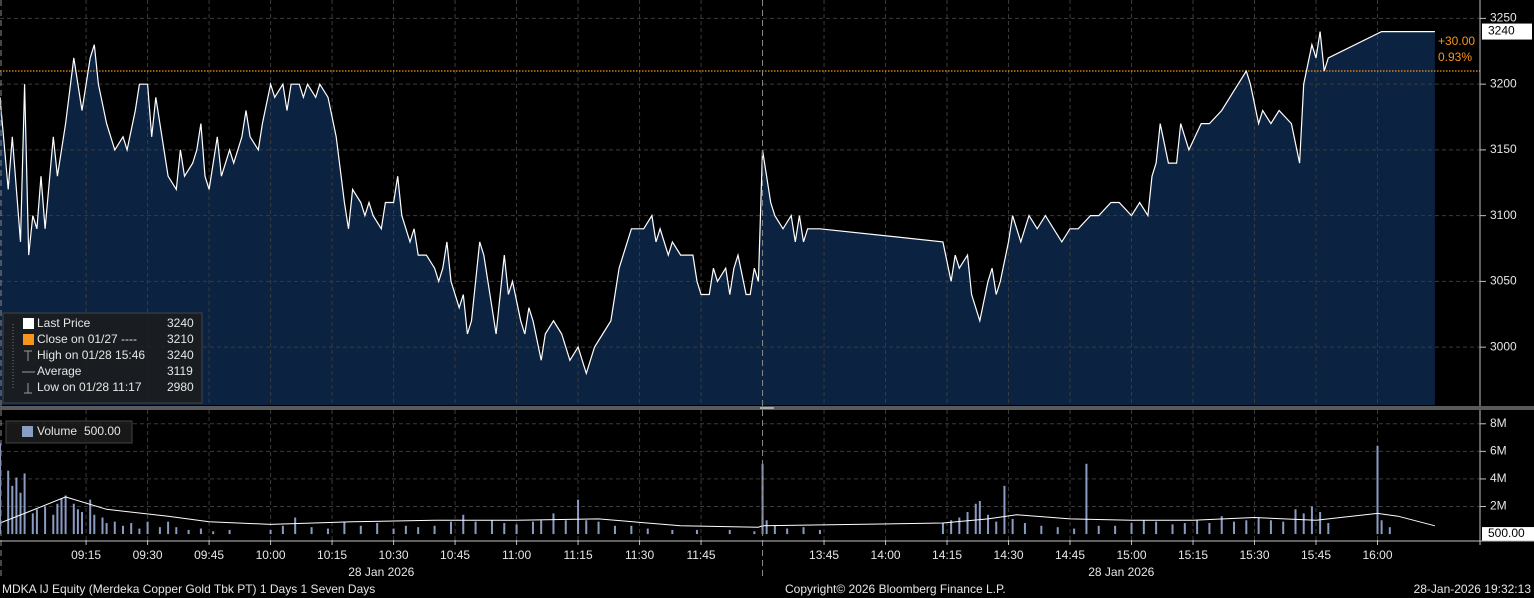  I want to click on panel-divider-handle, so click(767, 408).